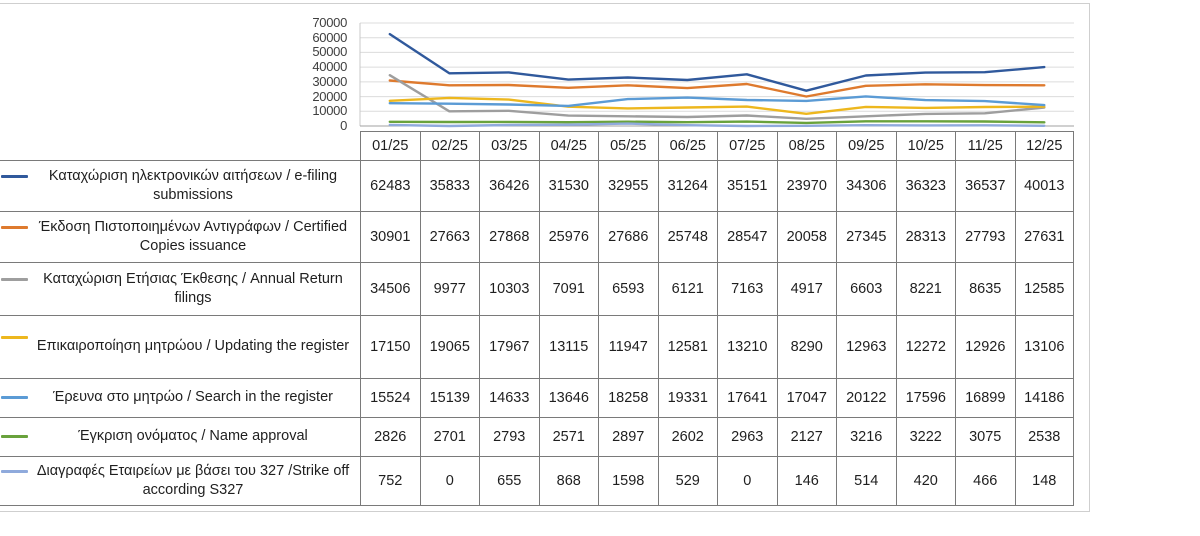 Image resolution: width=1200 pixels, height=536 pixels. Describe the element at coordinates (449, 237) in the screenshot. I see `value-cell: 27663` at that location.